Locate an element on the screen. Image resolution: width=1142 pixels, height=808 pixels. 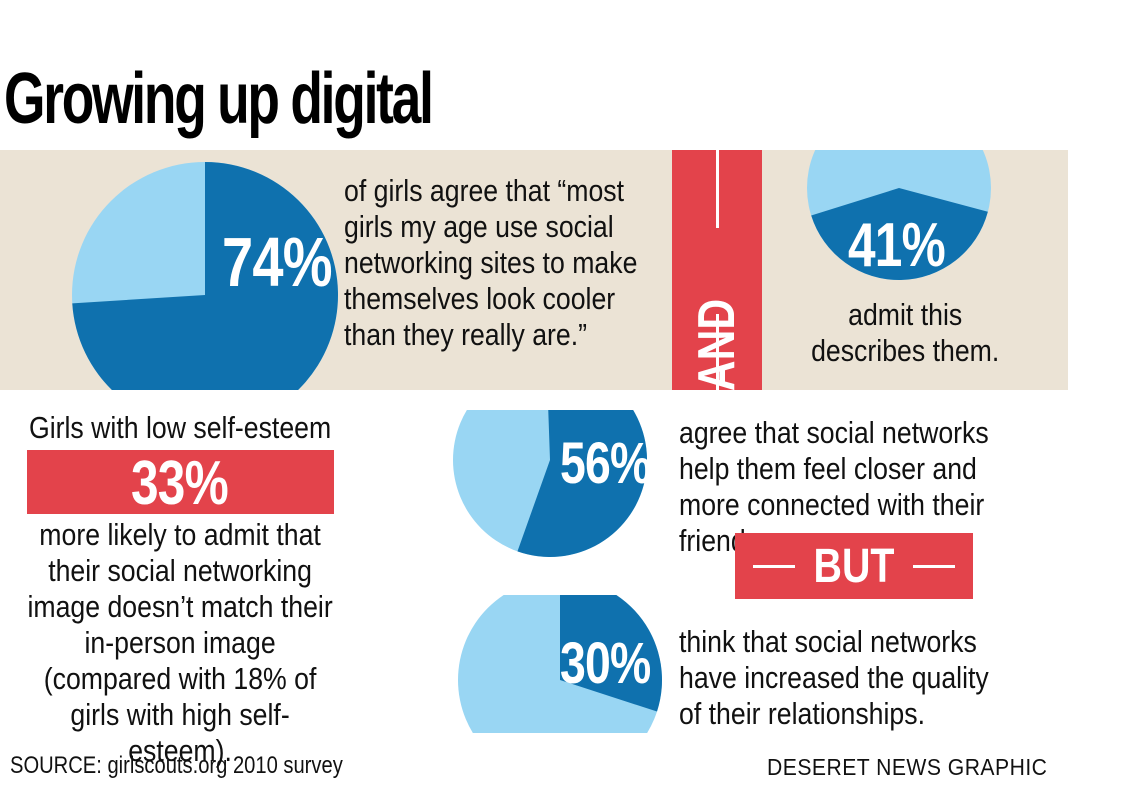
pie-30-value-slice is located at coordinates (611, 653).